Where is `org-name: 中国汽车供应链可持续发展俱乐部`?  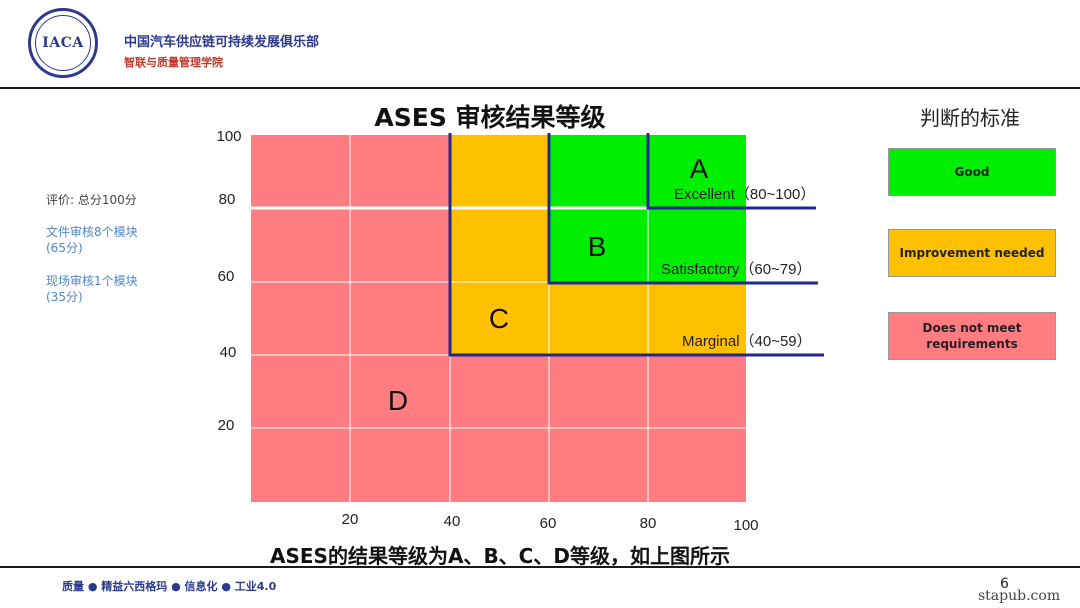 org-name: 中国汽车供应链可持续发展俱乐部 is located at coordinates (222, 42).